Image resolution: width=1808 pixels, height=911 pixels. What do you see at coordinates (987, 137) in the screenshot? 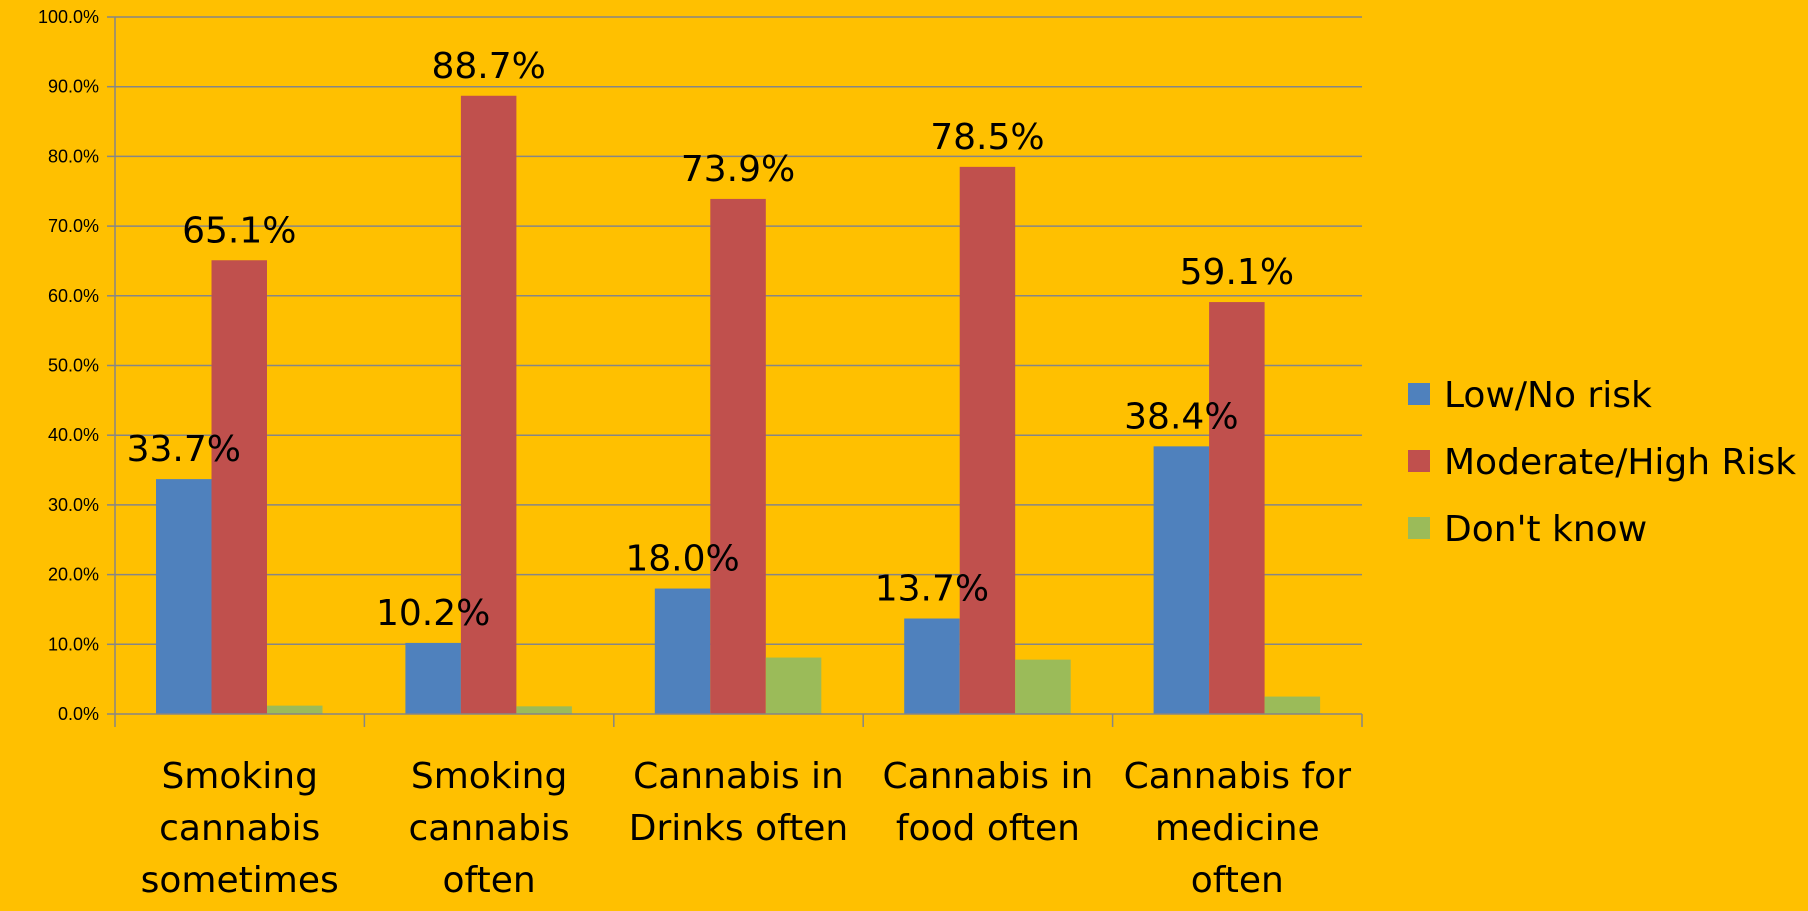
I see `data-label: 78.5%` at bounding box center [987, 137].